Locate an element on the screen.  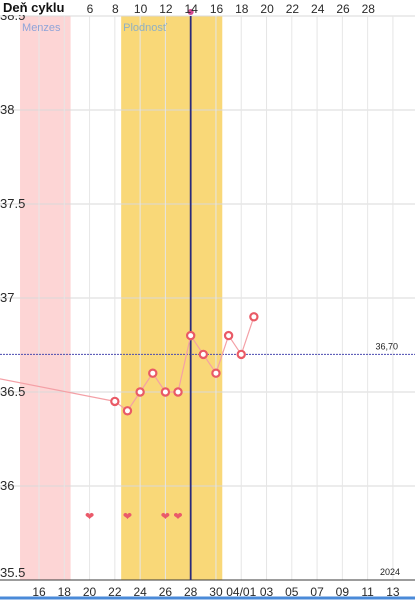
cycle-day-label: 22 is located at coordinates (293, 9).